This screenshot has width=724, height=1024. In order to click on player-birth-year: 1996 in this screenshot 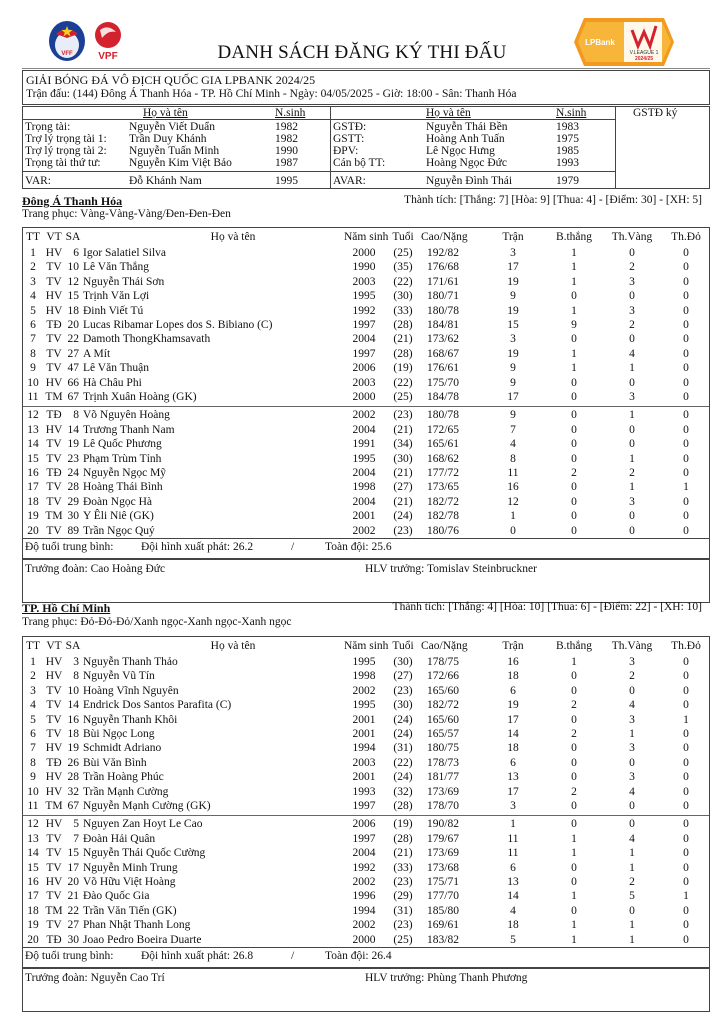, I will do `click(364, 896)`.